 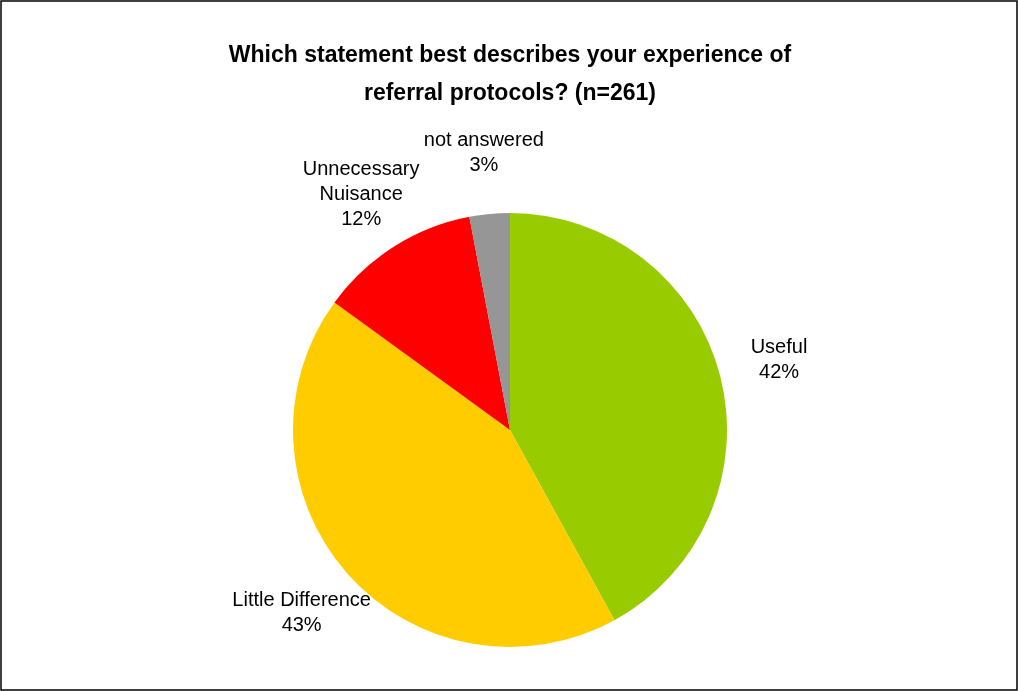 What do you see at coordinates (510, 73) in the screenshot?
I see `chart-title: Which statement best describes your experience of referral protocols? (n=261)` at bounding box center [510, 73].